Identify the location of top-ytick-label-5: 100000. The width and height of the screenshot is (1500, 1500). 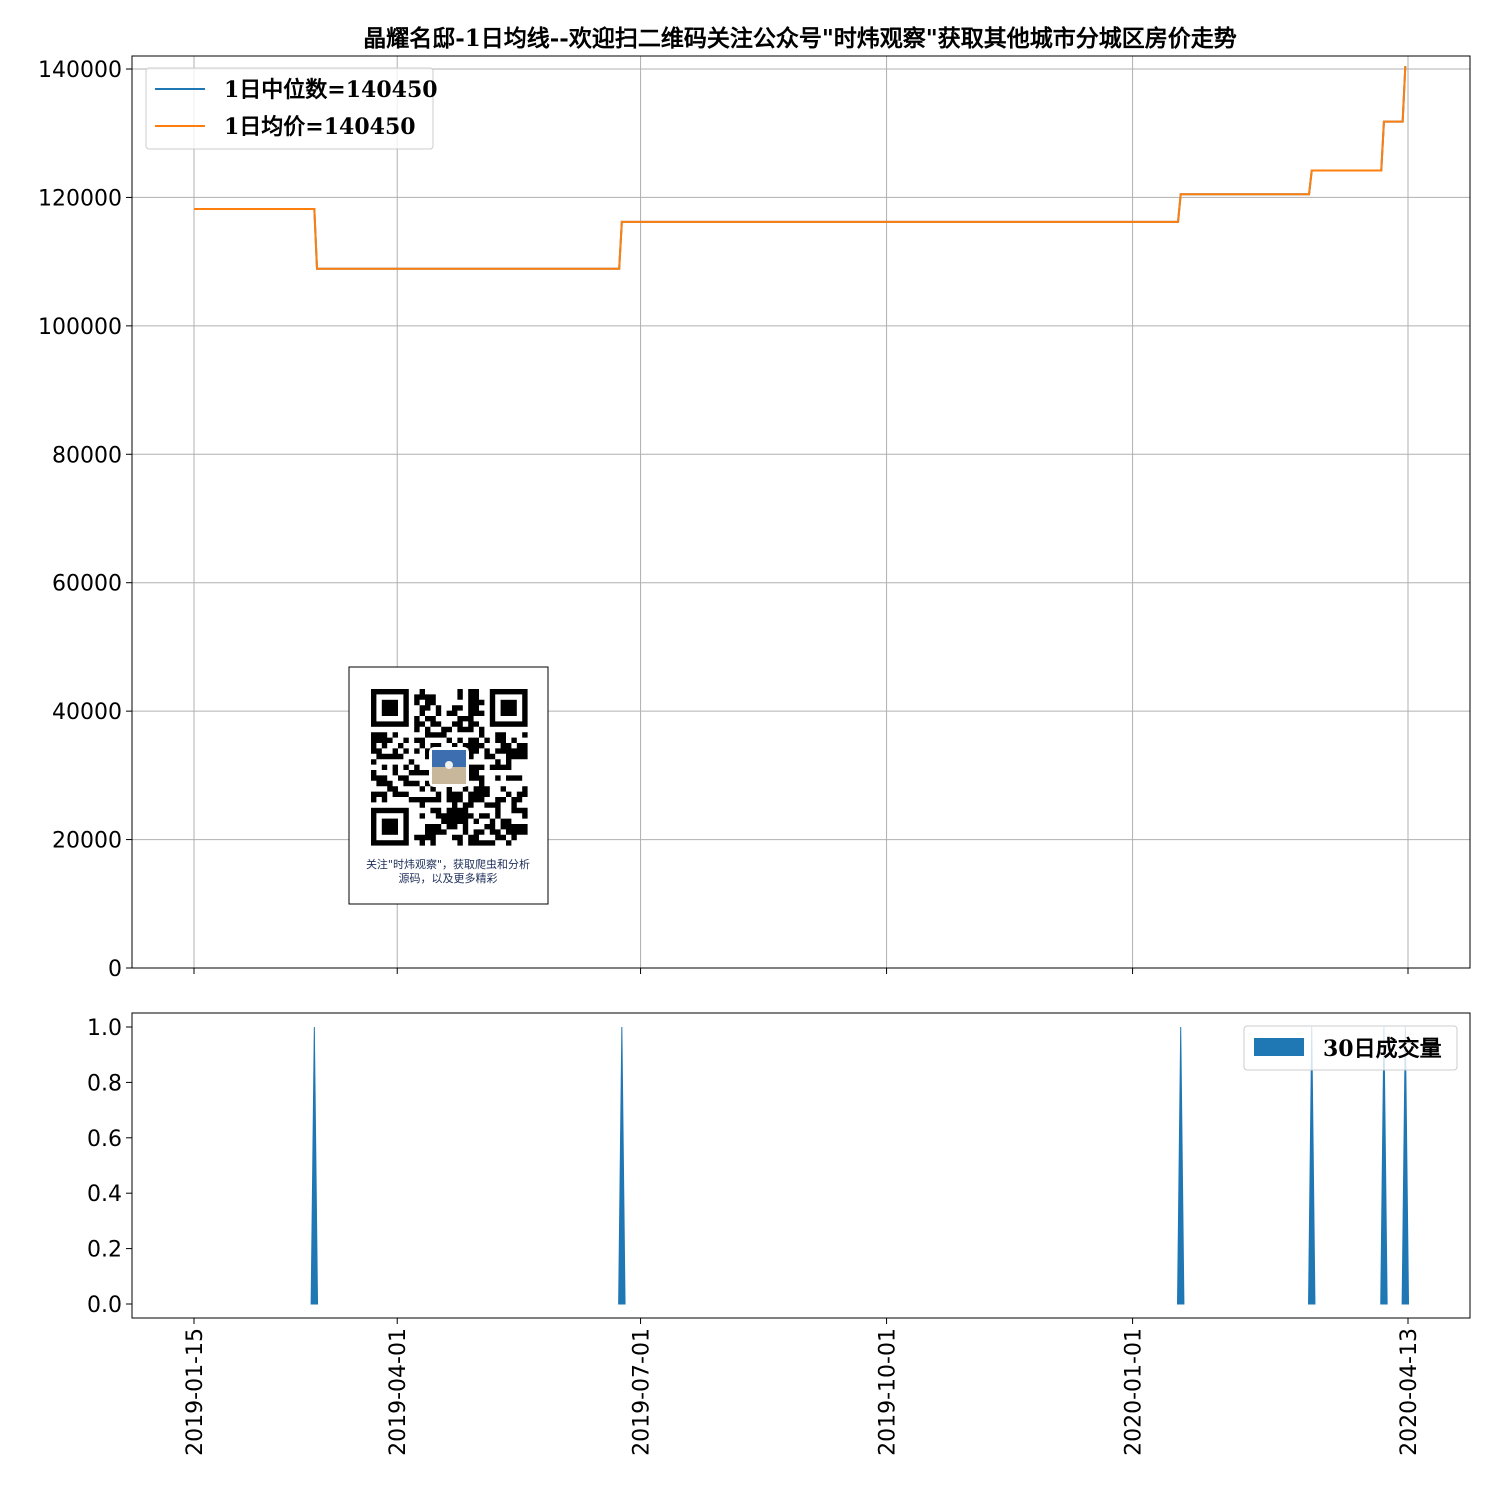
(80, 327).